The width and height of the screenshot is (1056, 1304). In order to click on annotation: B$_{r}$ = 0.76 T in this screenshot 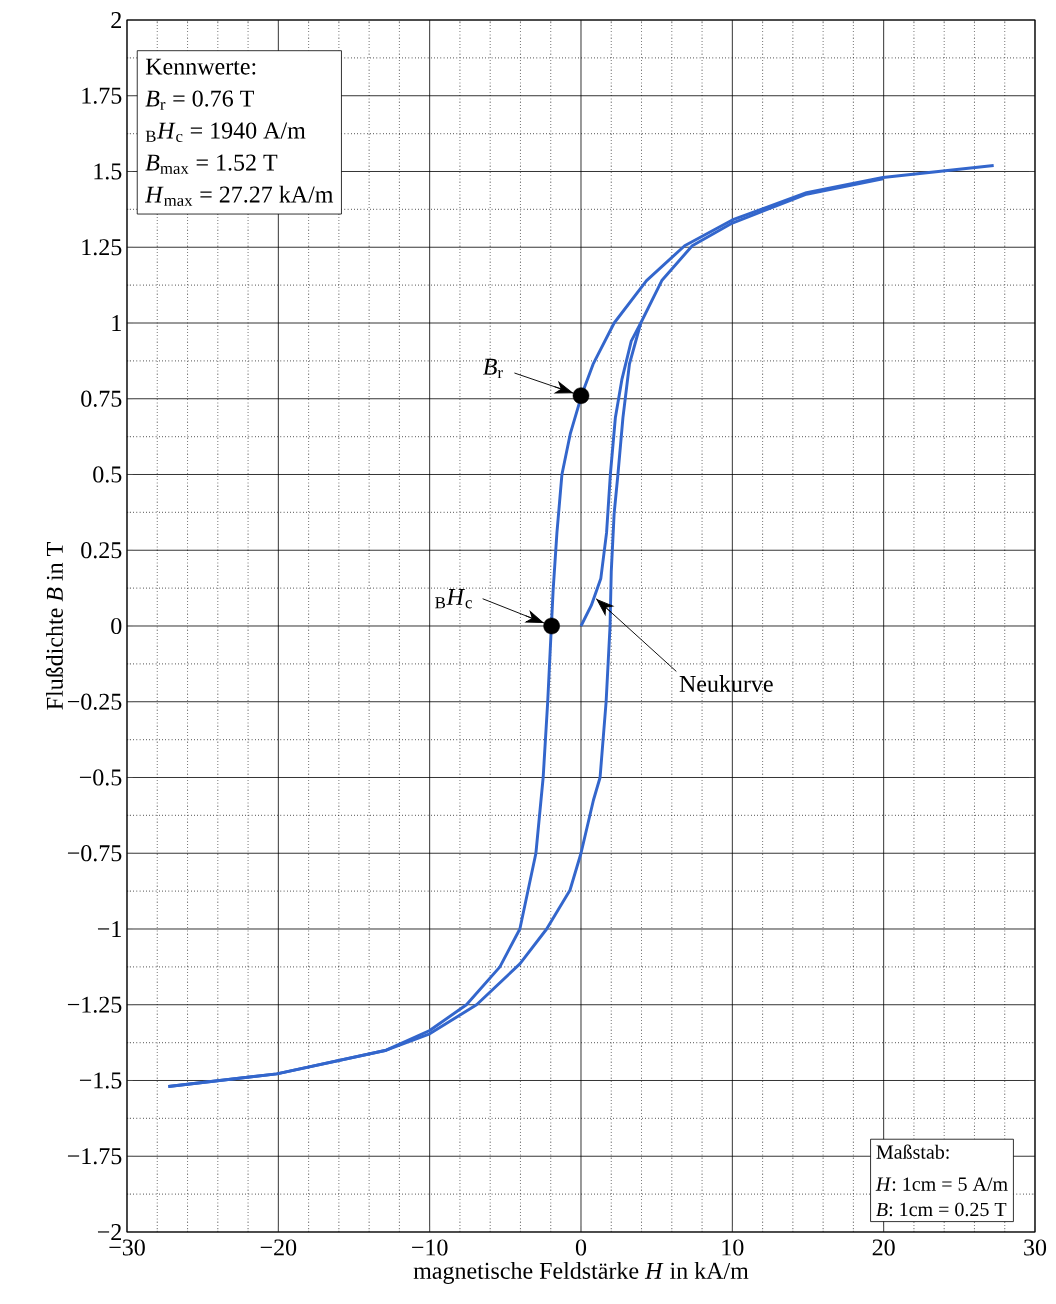, I will do `click(199, 100)`.